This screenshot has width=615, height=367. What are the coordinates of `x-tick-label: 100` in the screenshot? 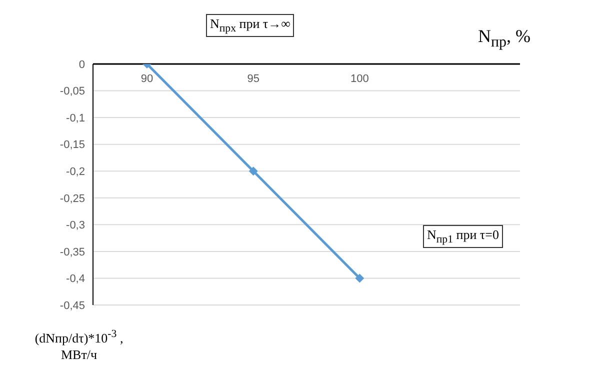 It's located at (359, 79).